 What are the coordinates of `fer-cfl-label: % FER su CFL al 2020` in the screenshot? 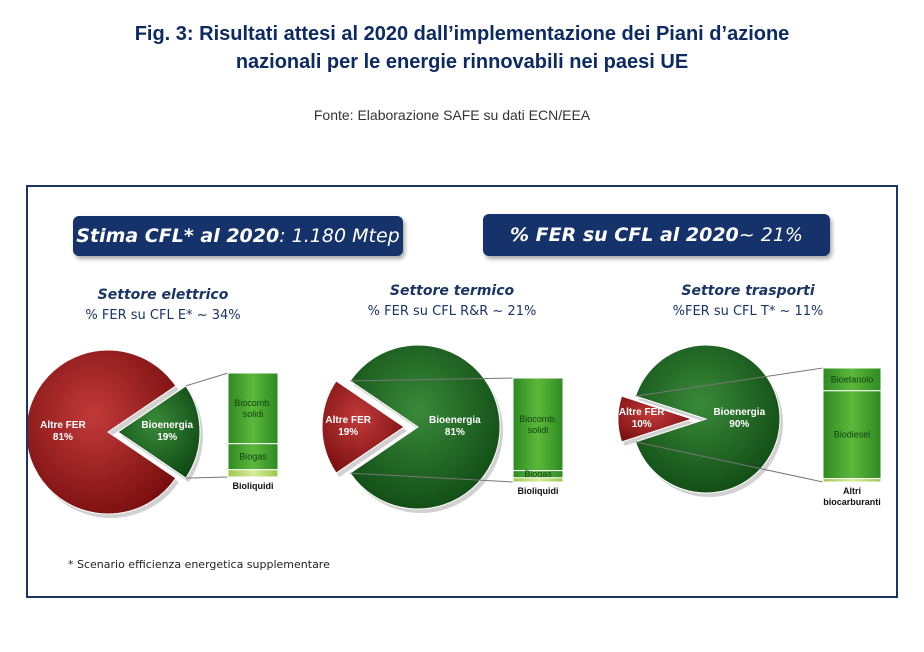 It's located at (624, 235).